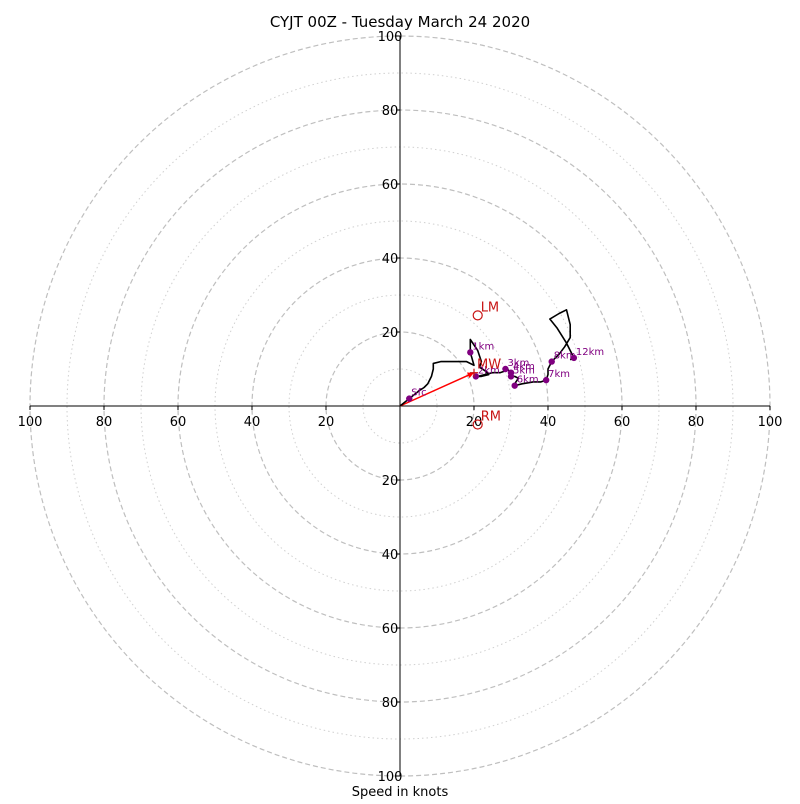 The width and height of the screenshot is (800, 804). What do you see at coordinates (104, 422) in the screenshot?
I see `tick-label-left: 80` at bounding box center [104, 422].